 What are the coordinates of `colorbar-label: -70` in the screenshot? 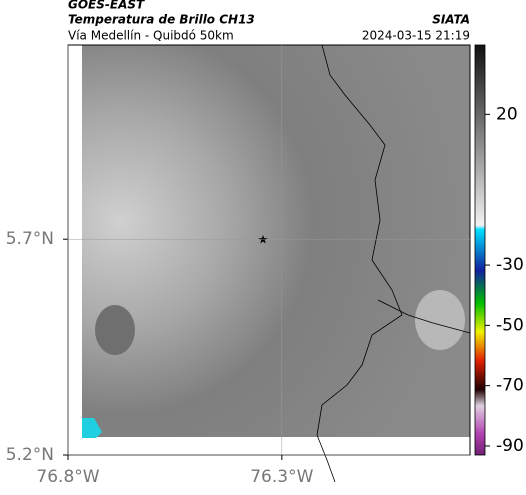 It's located at (510, 386).